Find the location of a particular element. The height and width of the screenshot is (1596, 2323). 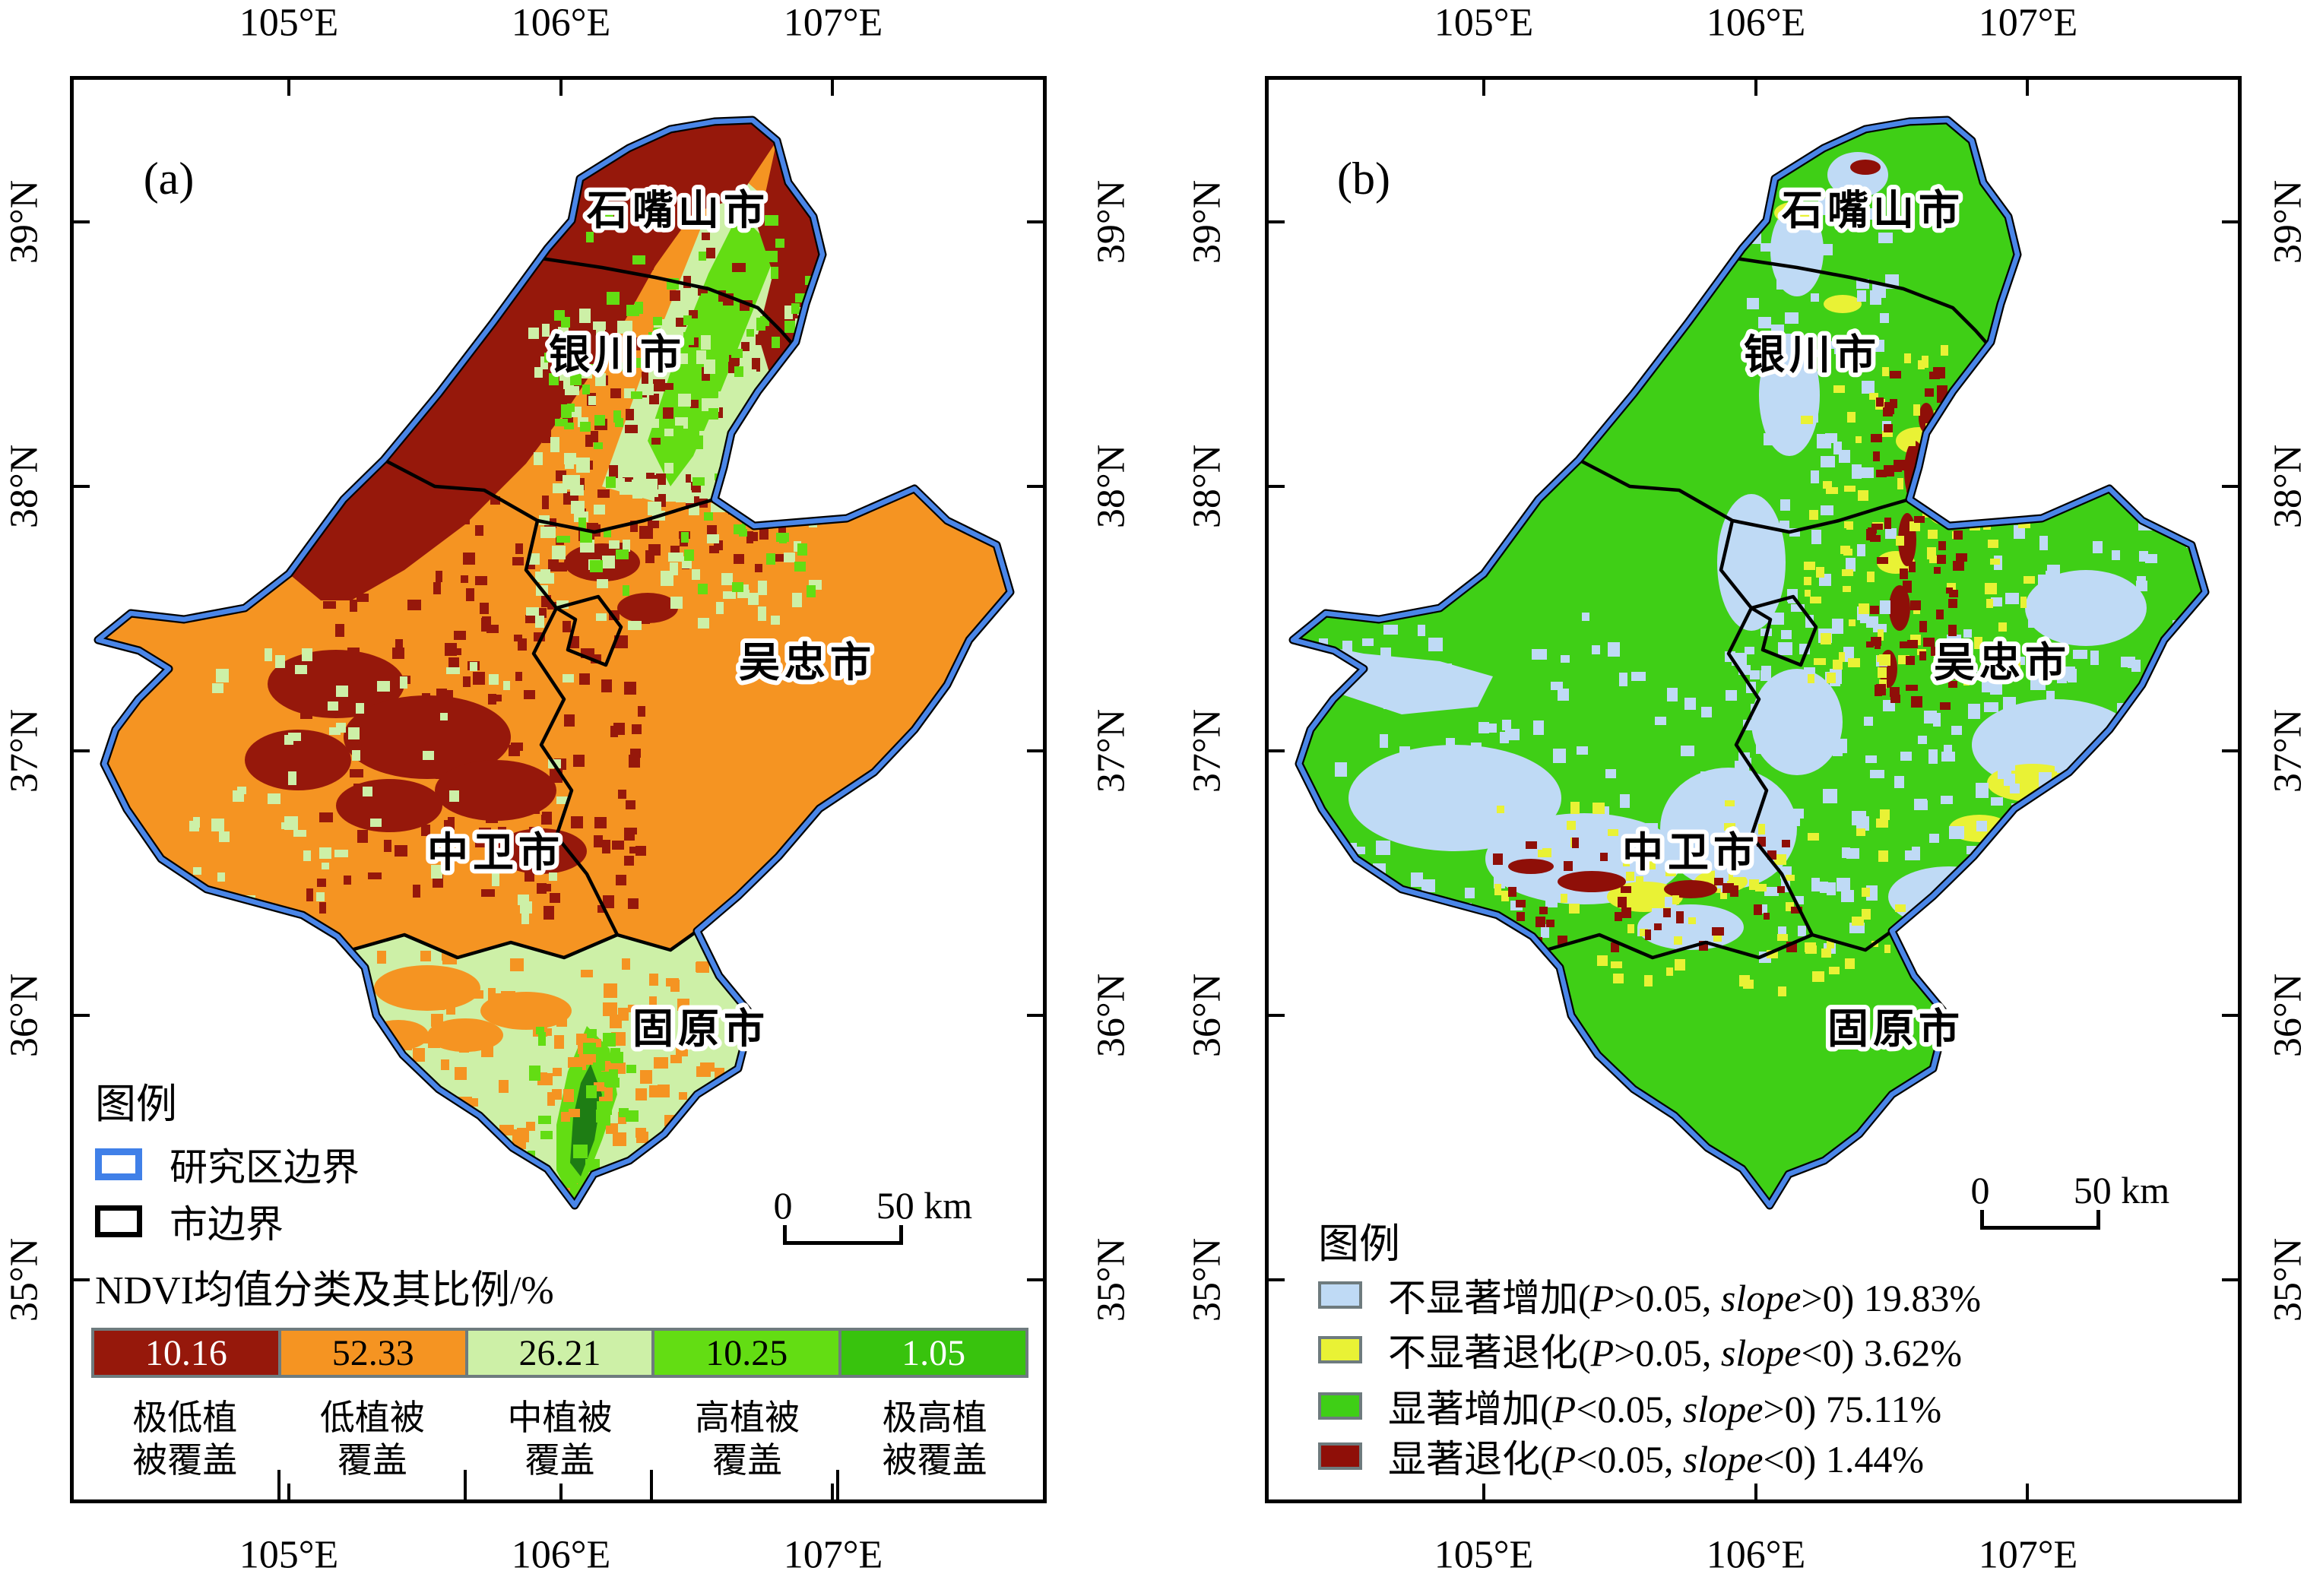

colorbar-class-labels: 极低植 被覆盖 低植被 覆盖 中植被 覆盖 高植被 覆盖 极高植 被覆盖 is located at coordinates (559, 1440).